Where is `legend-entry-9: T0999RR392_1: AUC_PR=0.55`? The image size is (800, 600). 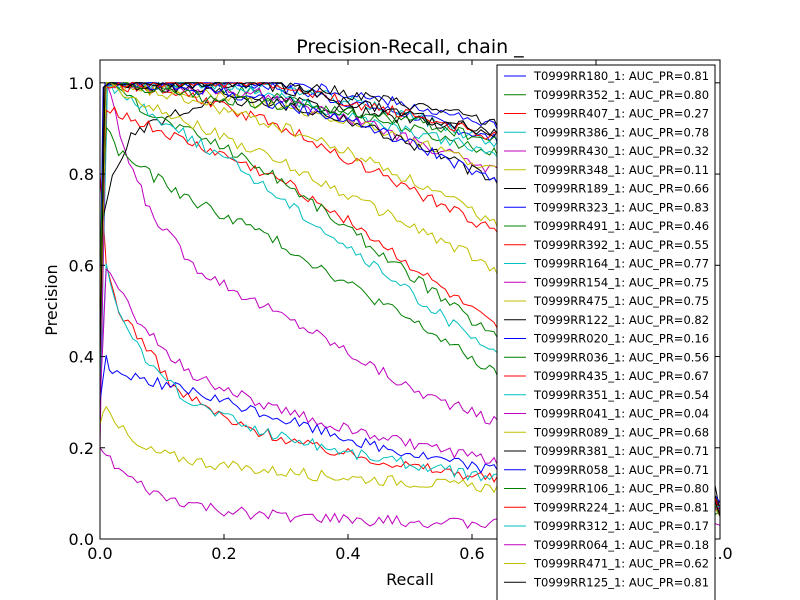 legend-entry-9: T0999RR392_1: AUC_PR=0.55 is located at coordinates (621, 245).